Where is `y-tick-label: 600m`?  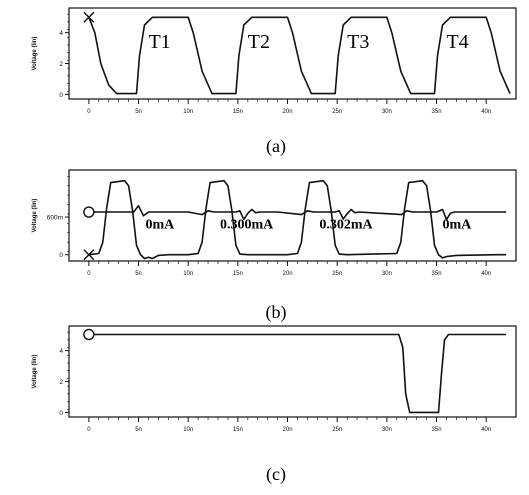 y-tick-label: 600m is located at coordinates (55, 218).